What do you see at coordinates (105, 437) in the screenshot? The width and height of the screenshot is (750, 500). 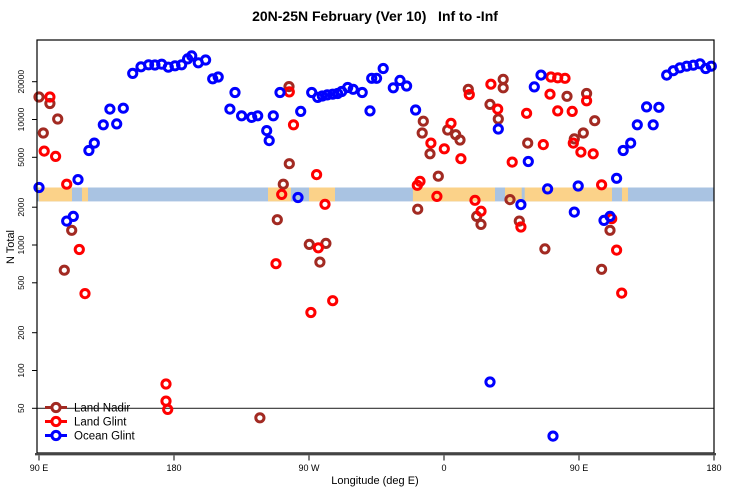 I see `legend-label: Ocean Glint` at bounding box center [105, 437].